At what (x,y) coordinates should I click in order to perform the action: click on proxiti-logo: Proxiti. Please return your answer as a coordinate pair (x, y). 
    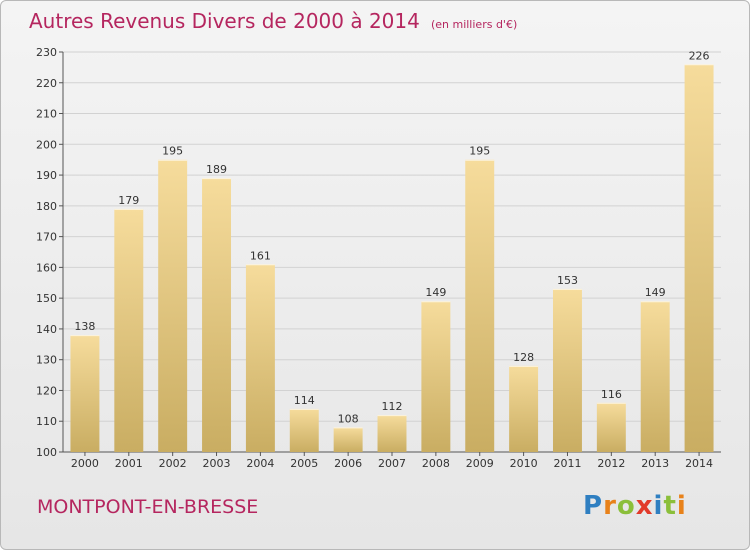
    Looking at the image, I should click on (635, 506).